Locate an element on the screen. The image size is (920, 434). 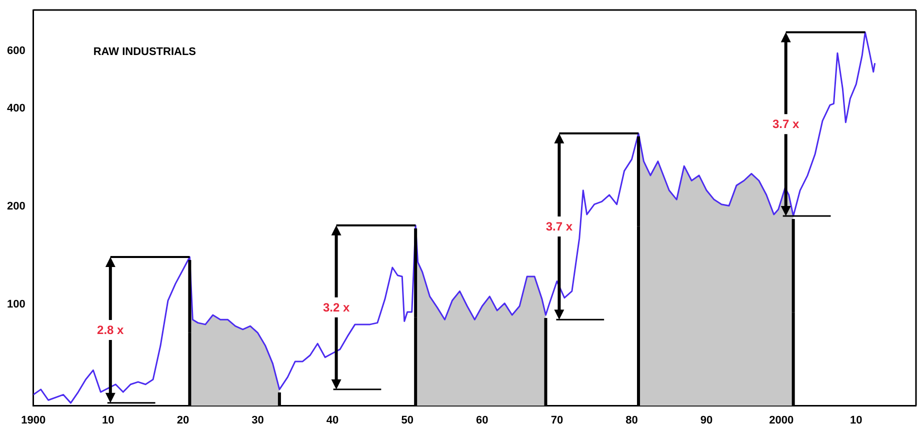
x-tick-label: 2000 is located at coordinates (781, 420).